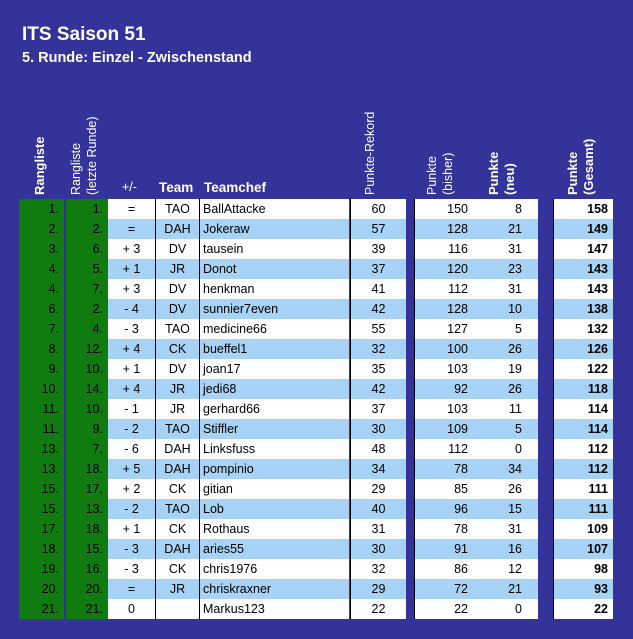  Describe the element at coordinates (507, 509) in the screenshot. I see `neu-cell: 15` at that location.